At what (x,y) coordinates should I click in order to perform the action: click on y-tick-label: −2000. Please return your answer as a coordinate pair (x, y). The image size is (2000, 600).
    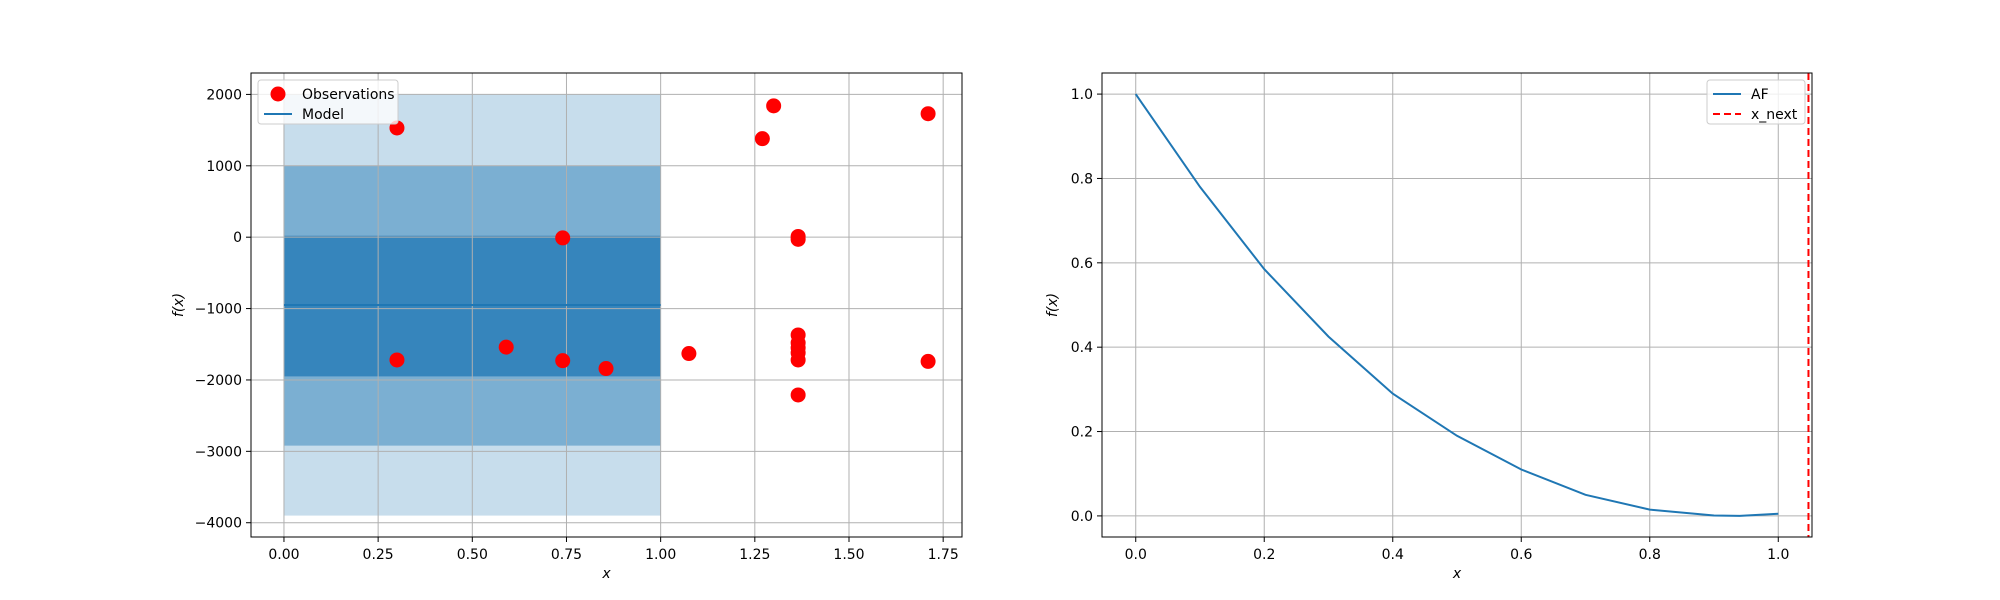
    Looking at the image, I should click on (218, 381).